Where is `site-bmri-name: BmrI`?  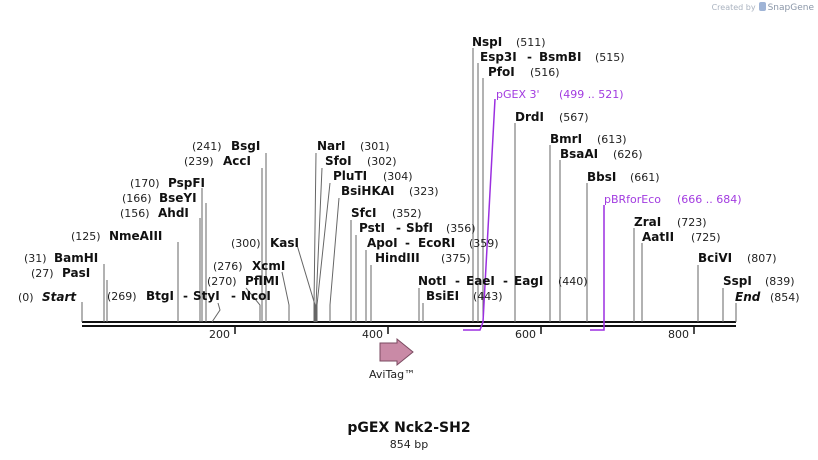 site-bmri-name: BmrI is located at coordinates (566, 139).